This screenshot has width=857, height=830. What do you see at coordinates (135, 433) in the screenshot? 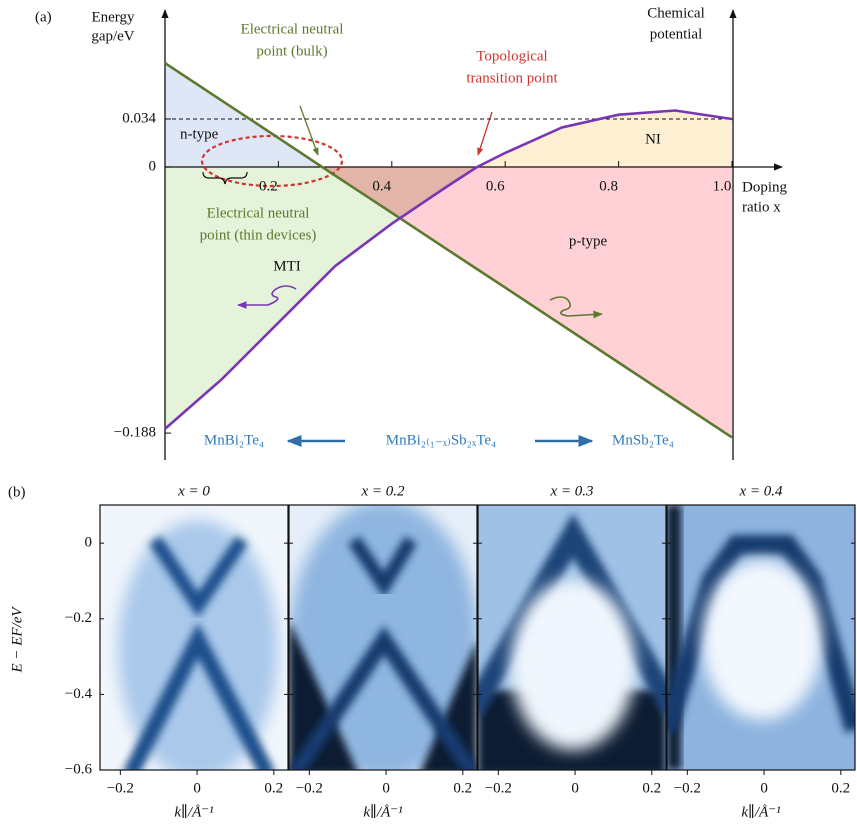
I see `y-tick-label: −0.188` at bounding box center [135, 433].